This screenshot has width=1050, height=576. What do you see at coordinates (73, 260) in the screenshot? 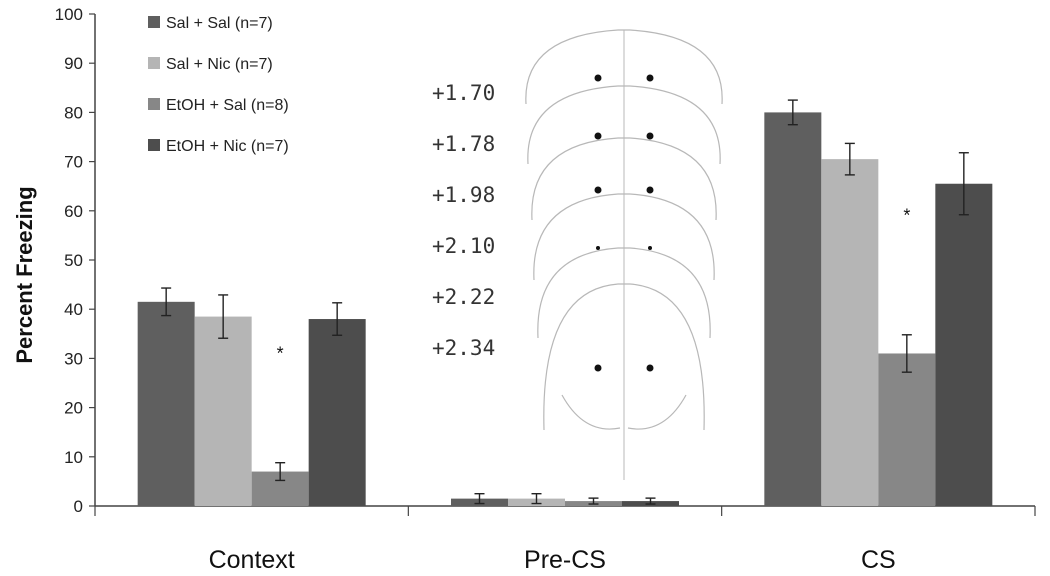
I see `y-tick-label: 50` at bounding box center [73, 260].